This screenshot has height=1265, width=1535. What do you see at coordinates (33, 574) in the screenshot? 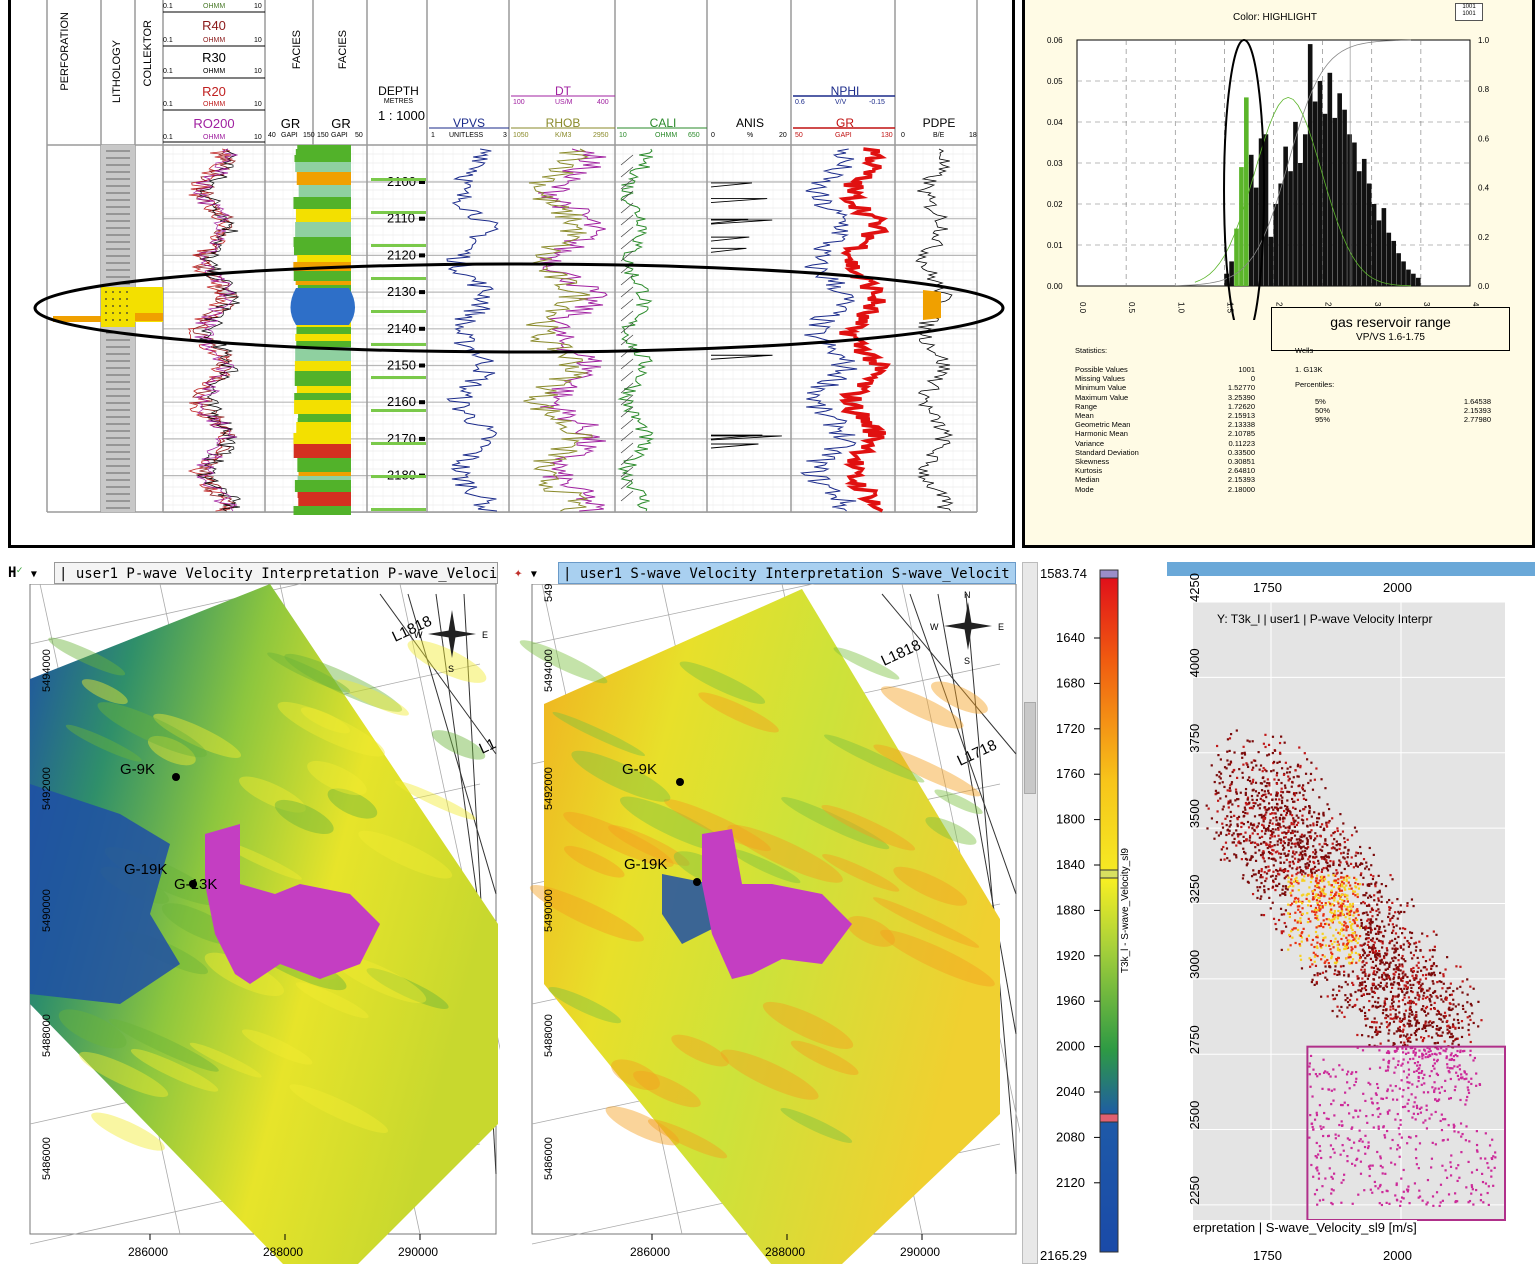
I see `dropdown-arrow-icon: ▼` at bounding box center [33, 574].